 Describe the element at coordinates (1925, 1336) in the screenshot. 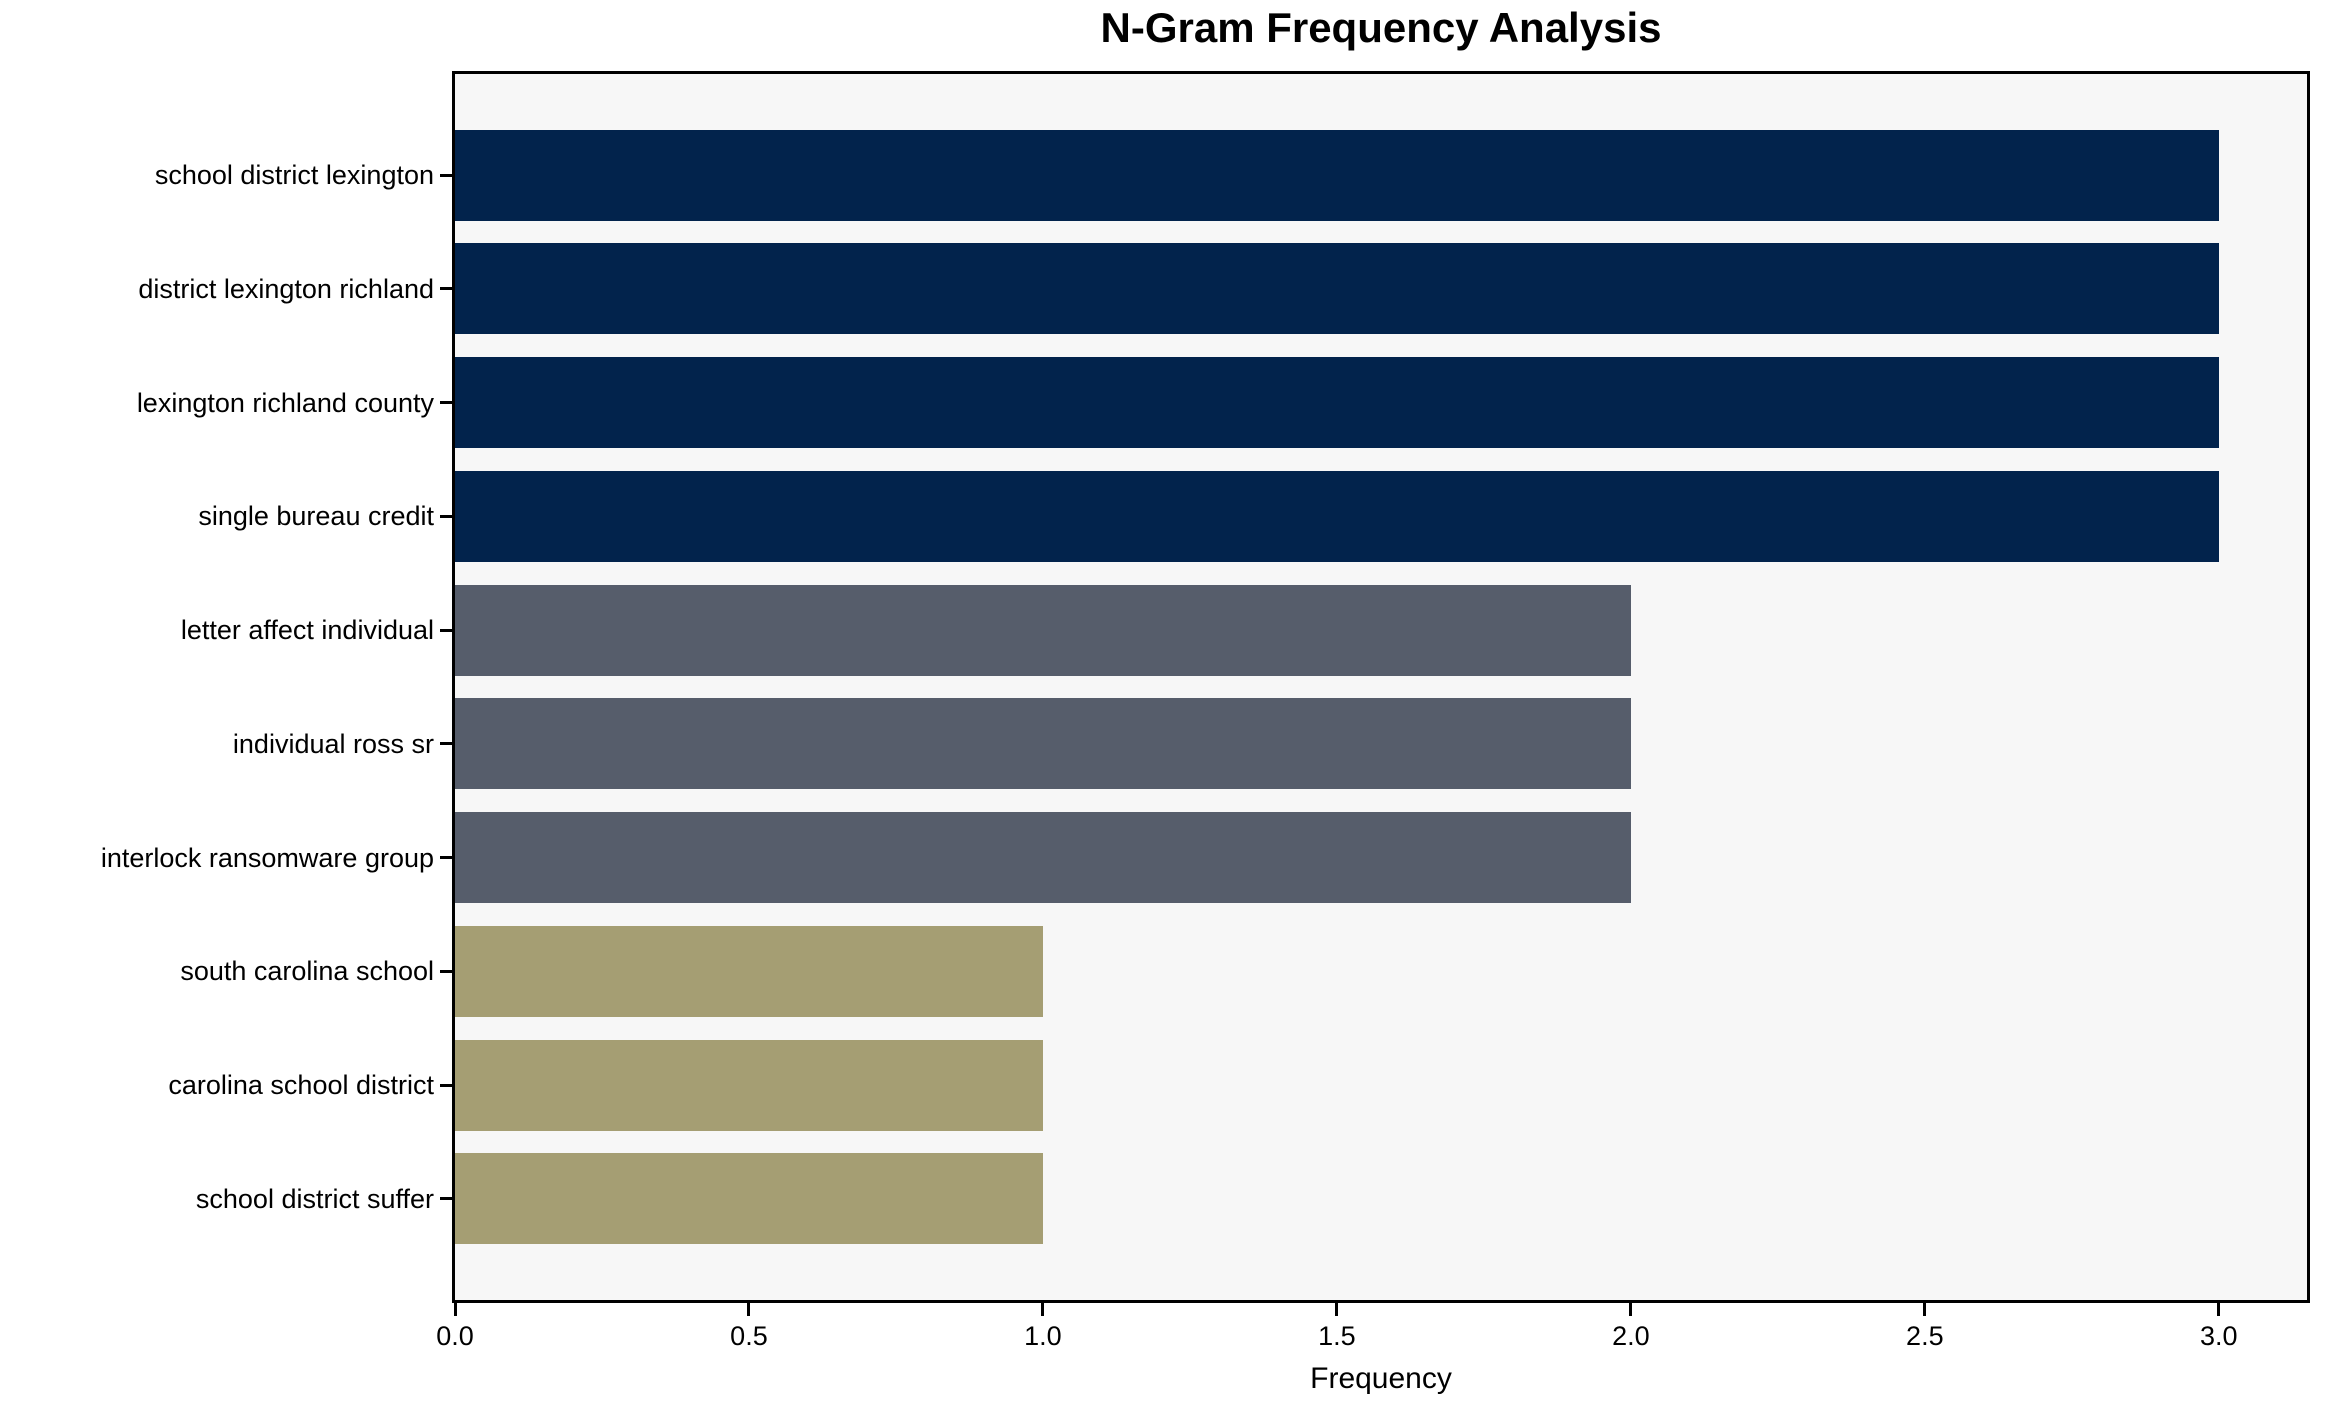

I see `x-tick-label: 2.5` at that location.